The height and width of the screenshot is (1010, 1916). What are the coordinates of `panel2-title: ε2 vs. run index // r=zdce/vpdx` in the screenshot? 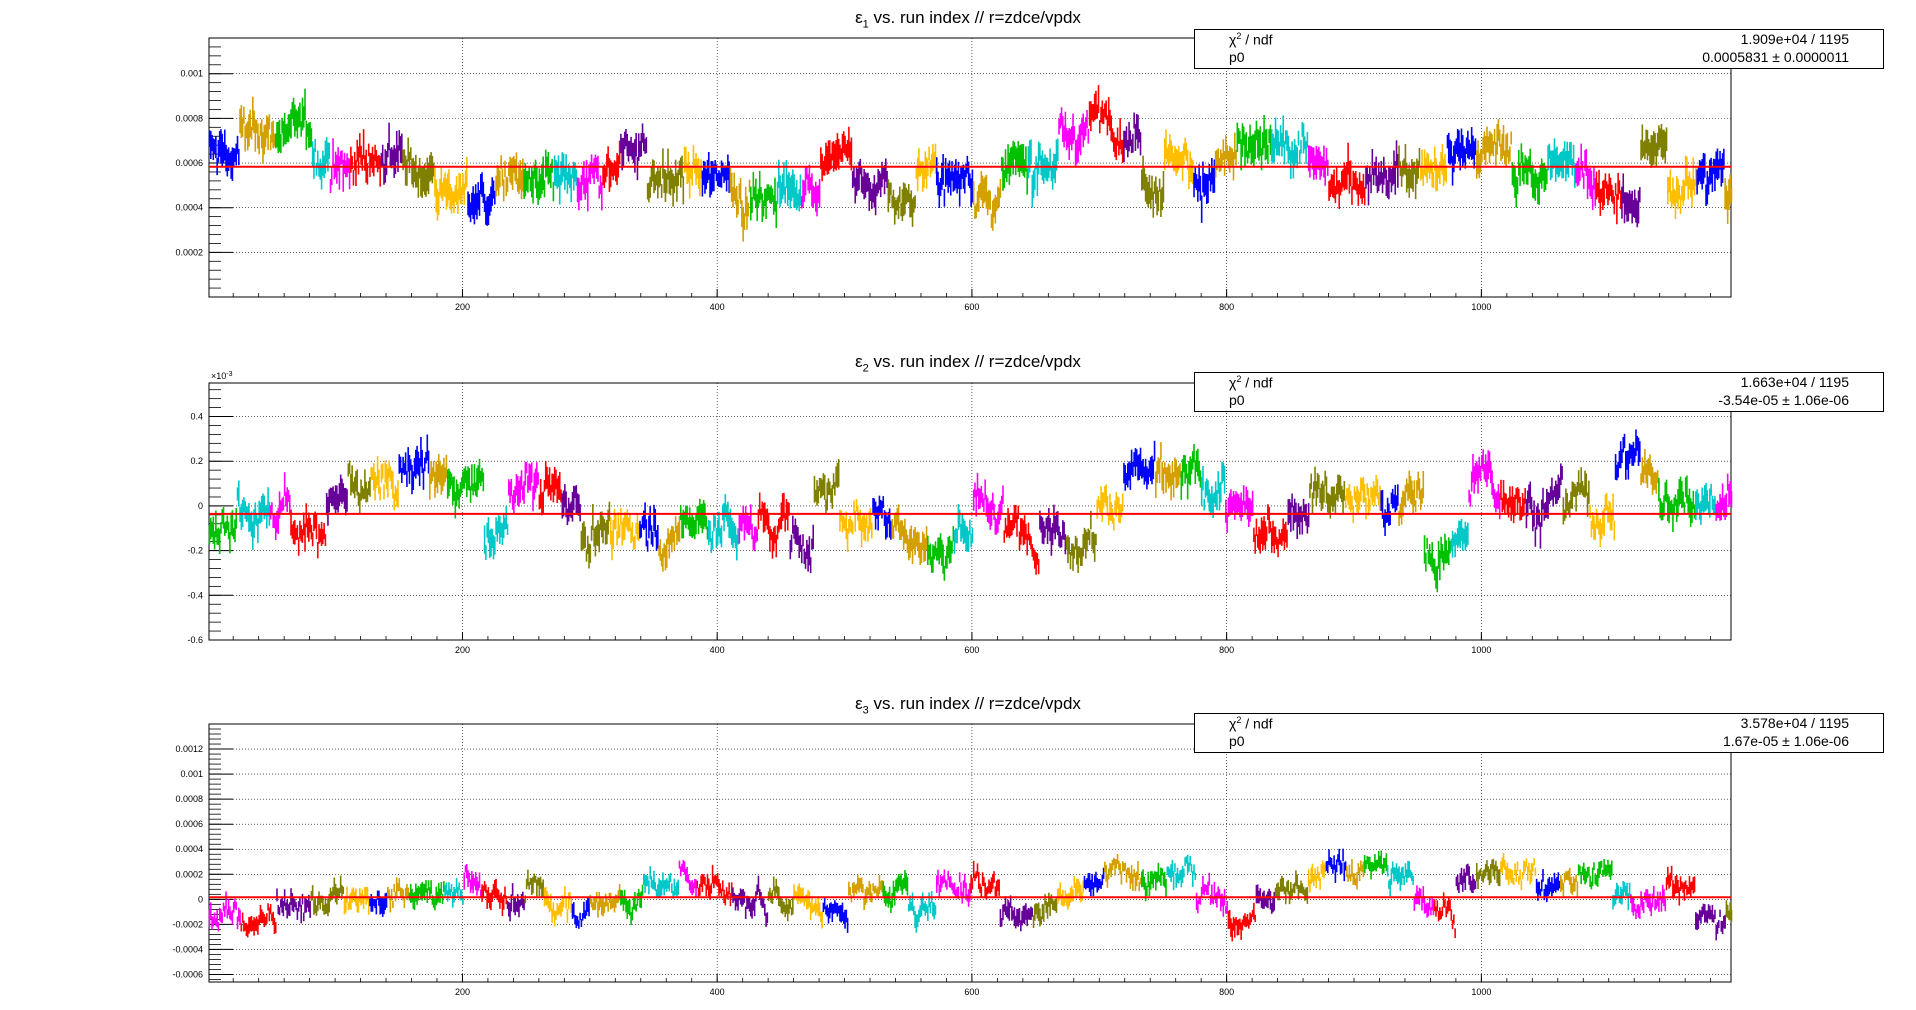 It's located at (968, 363).